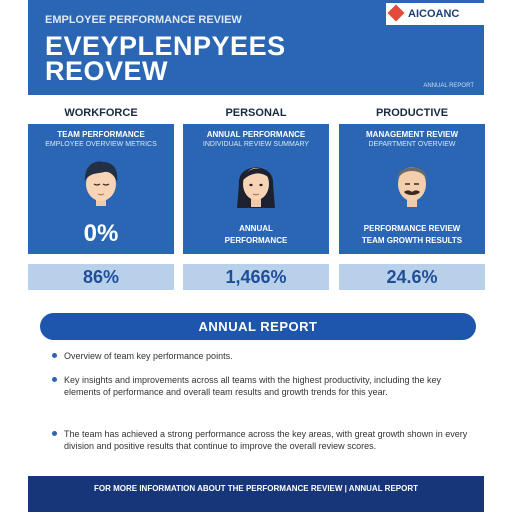 This screenshot has width=512, height=512. I want to click on male-avatar-icon, so click(101, 183).